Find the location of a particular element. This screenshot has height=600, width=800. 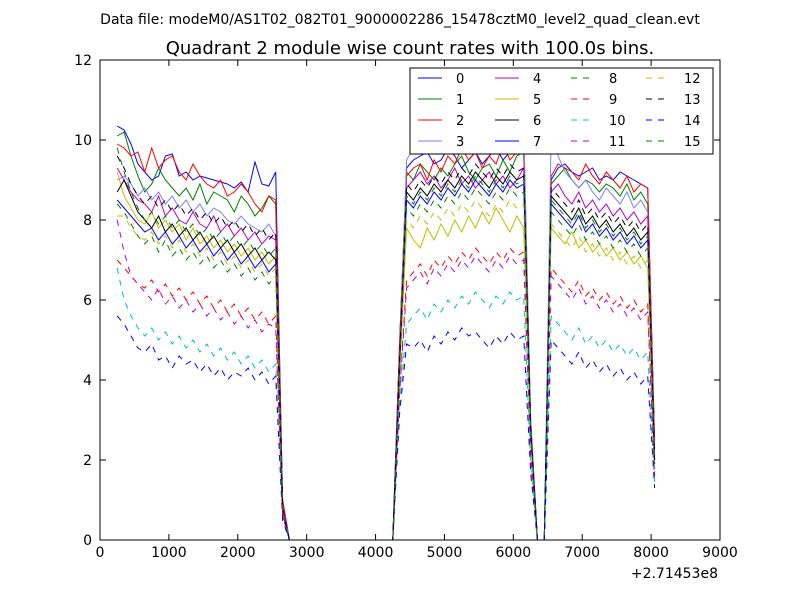

legend-label-8: 8 is located at coordinates (613, 79).